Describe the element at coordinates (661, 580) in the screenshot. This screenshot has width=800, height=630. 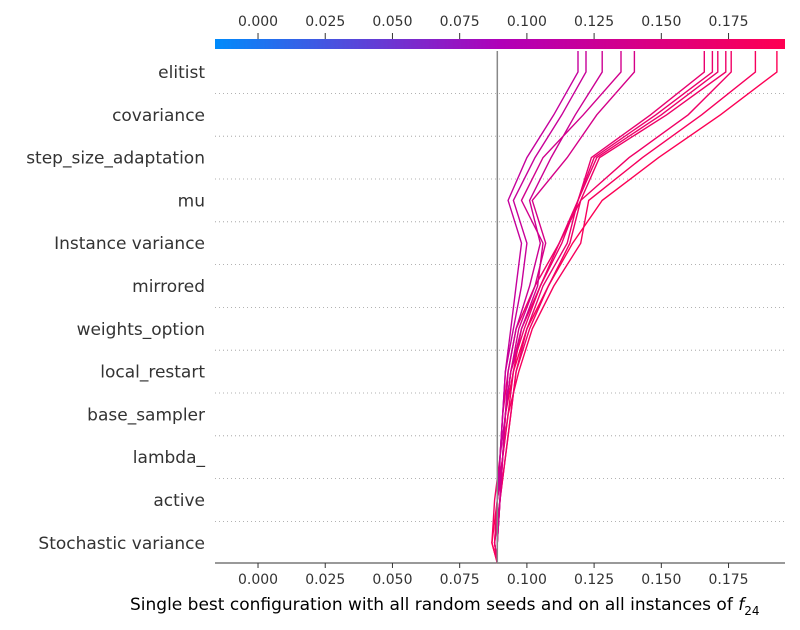
I see `bottom-tick-label: 0.150` at that location.